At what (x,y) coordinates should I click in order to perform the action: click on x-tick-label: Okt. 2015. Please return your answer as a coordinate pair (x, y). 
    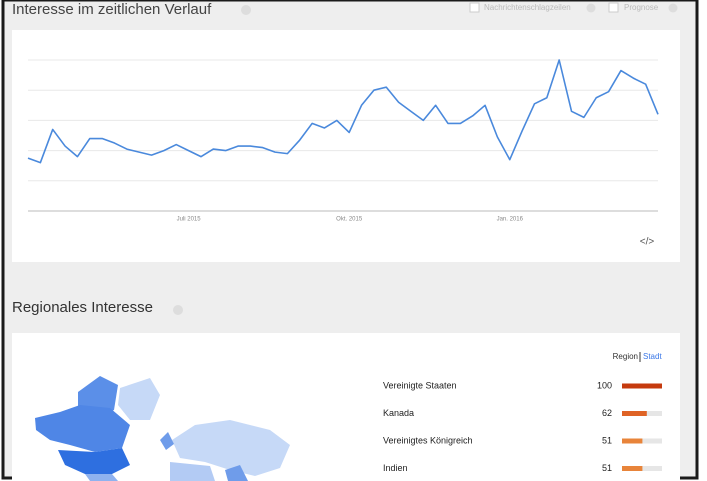
    Looking at the image, I should click on (349, 220).